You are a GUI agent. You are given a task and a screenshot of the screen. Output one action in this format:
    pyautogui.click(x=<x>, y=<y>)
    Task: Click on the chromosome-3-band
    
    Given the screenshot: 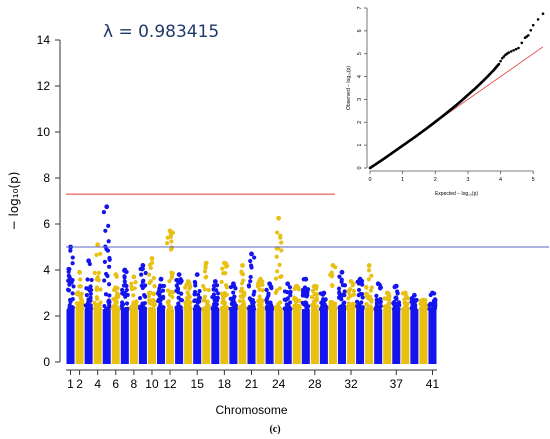 What is the action you would take?
    pyautogui.click(x=88, y=336)
    